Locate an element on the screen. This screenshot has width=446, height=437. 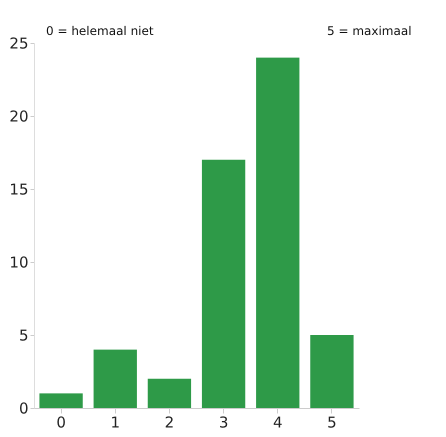
x-tick-label: 2 is located at coordinates (169, 423).